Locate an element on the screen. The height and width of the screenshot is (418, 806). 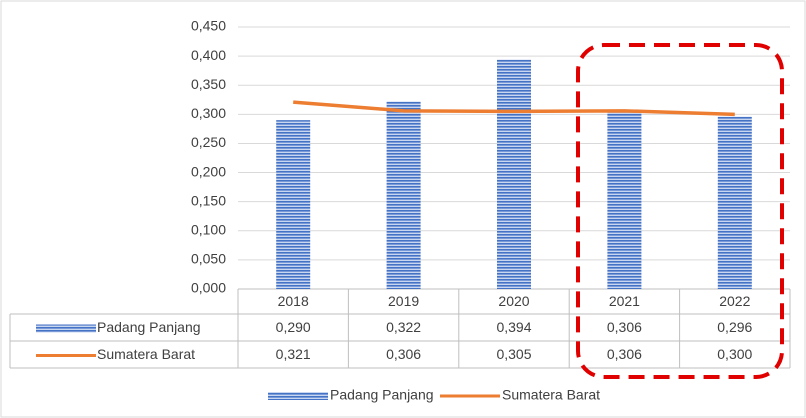
y-tick-label: 0,450 is located at coordinates (208, 26).